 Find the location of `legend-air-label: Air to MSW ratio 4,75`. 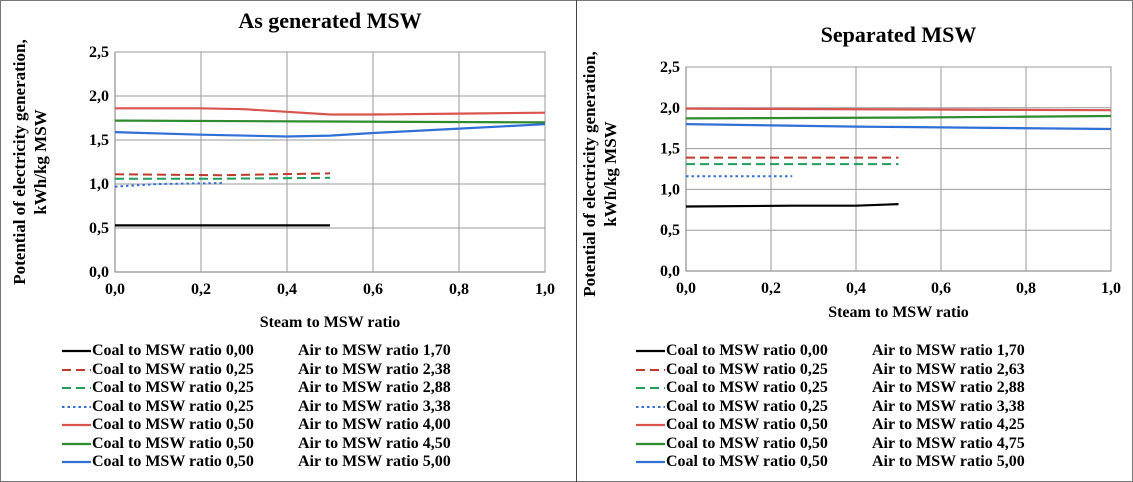

legend-air-label: Air to MSW ratio 4,75 is located at coordinates (948, 443).